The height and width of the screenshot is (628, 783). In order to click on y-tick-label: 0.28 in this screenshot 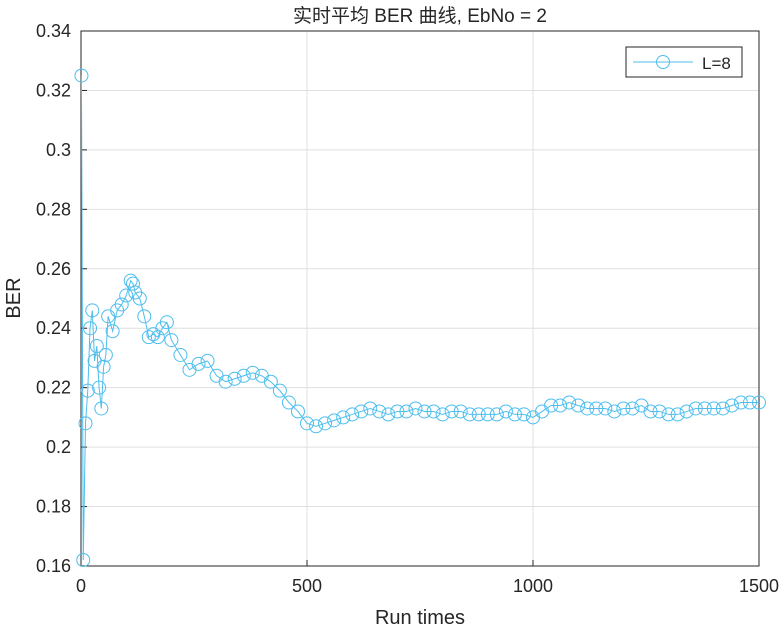, I will do `click(53, 209)`.